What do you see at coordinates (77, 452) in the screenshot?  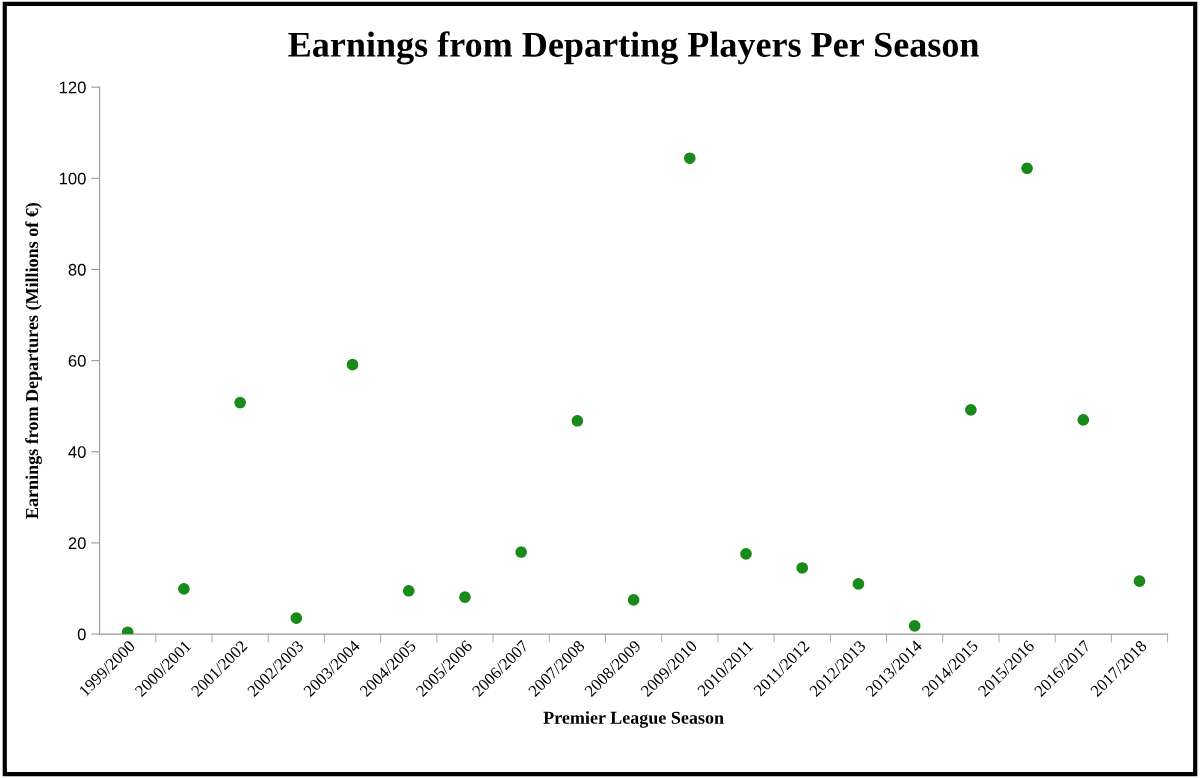 I see `y-tick-label: 40` at bounding box center [77, 452].